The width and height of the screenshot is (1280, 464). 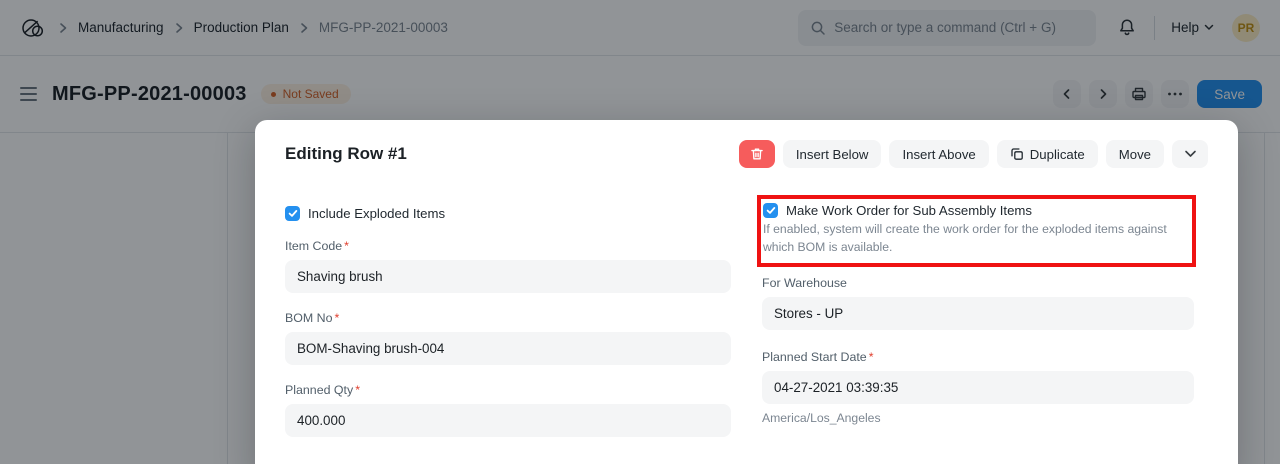 I want to click on planned-qty-label-text: Planned Qty, so click(x=319, y=390).